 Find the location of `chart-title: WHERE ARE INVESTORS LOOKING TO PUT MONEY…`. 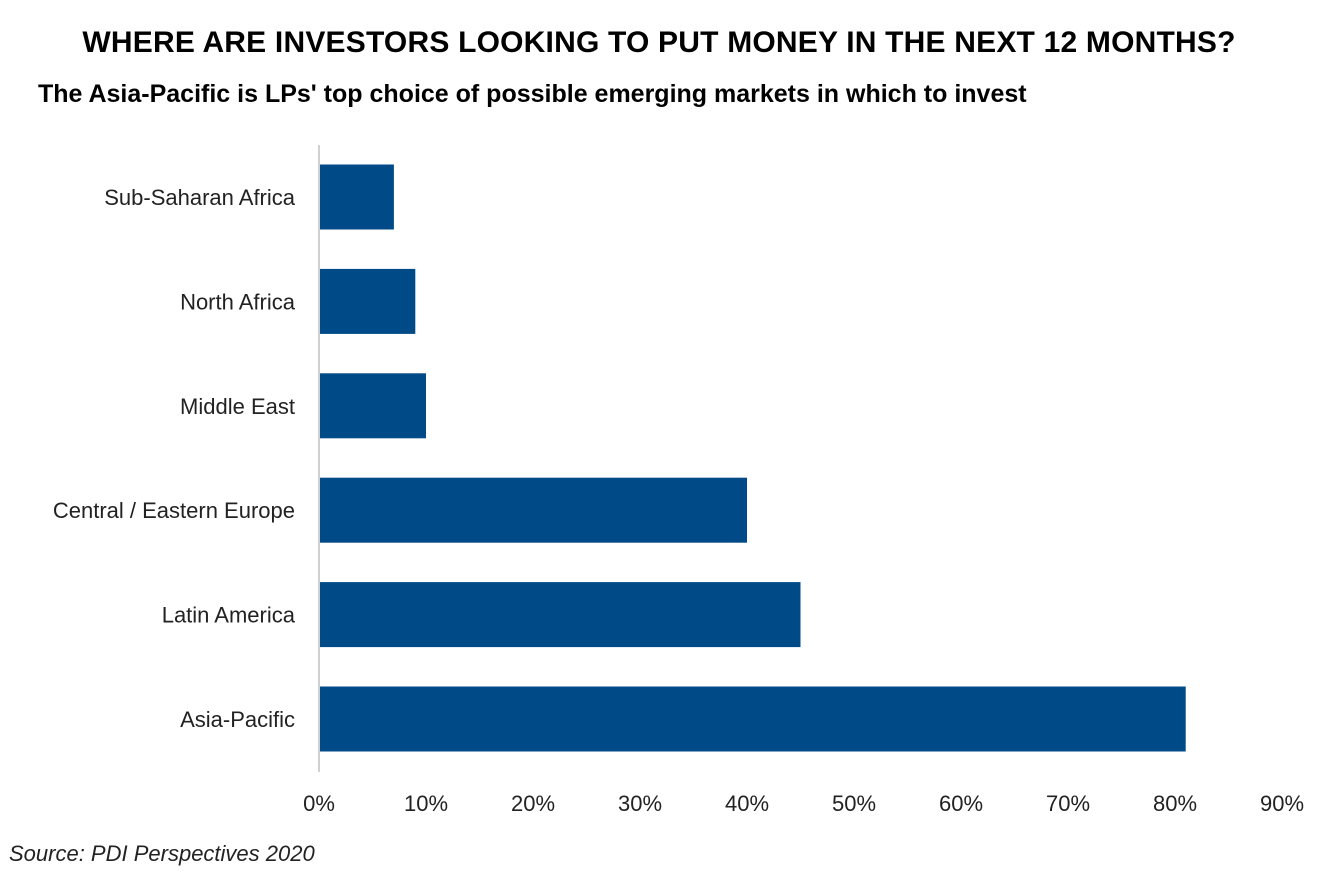

chart-title: WHERE ARE INVESTORS LOOKING TO PUT MONEY… is located at coordinates (659, 42).